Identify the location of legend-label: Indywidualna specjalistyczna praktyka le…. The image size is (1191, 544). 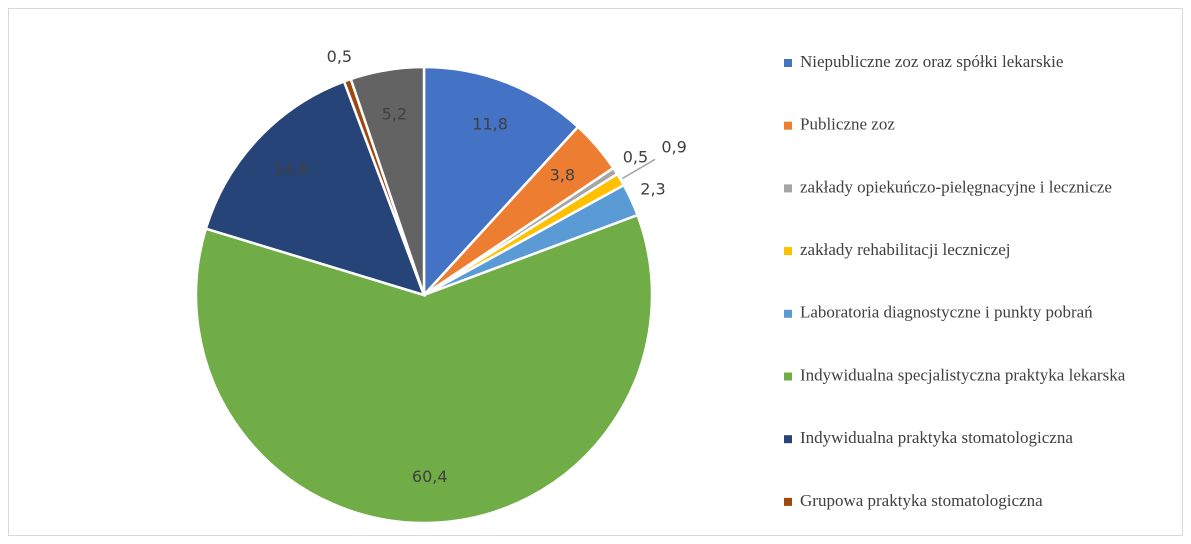
(963, 374).